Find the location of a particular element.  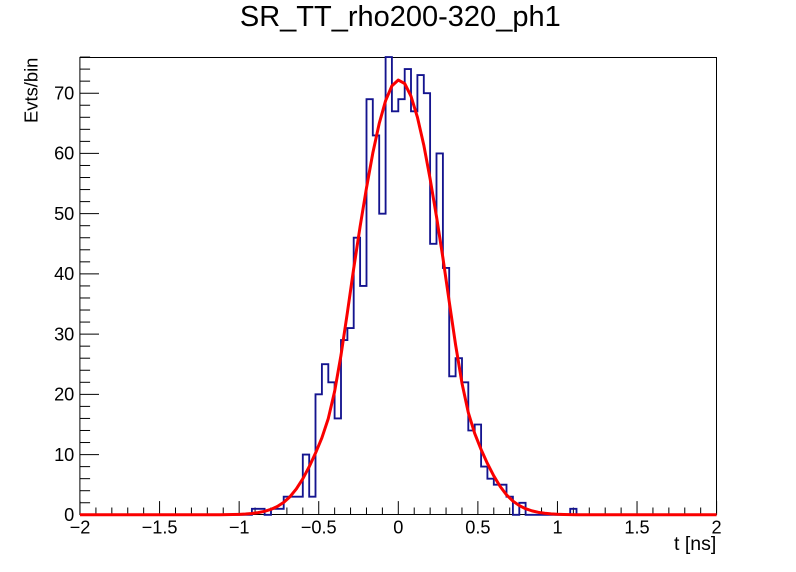

svg-text: −0.5 is located at coordinates (319, 527).